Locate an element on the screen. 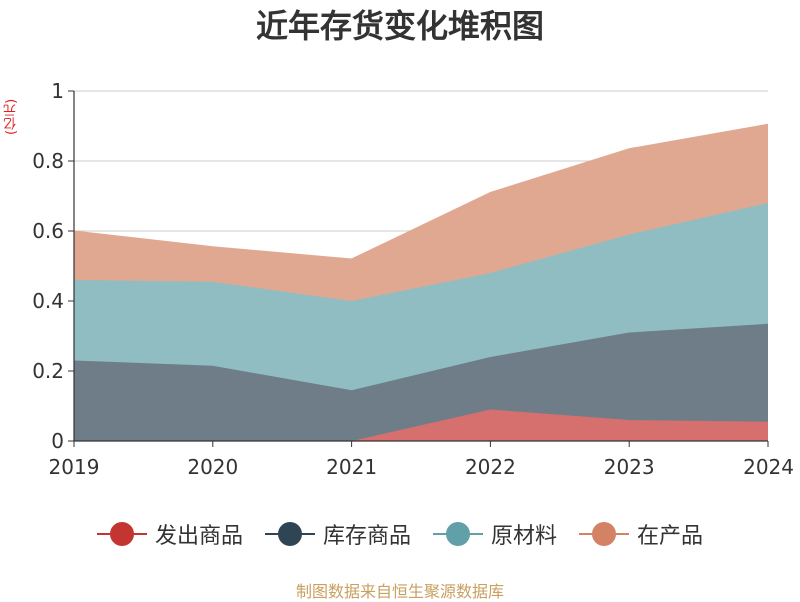 The height and width of the screenshot is (602, 800). legend-item-1: 库存商品 is located at coordinates (337, 534).